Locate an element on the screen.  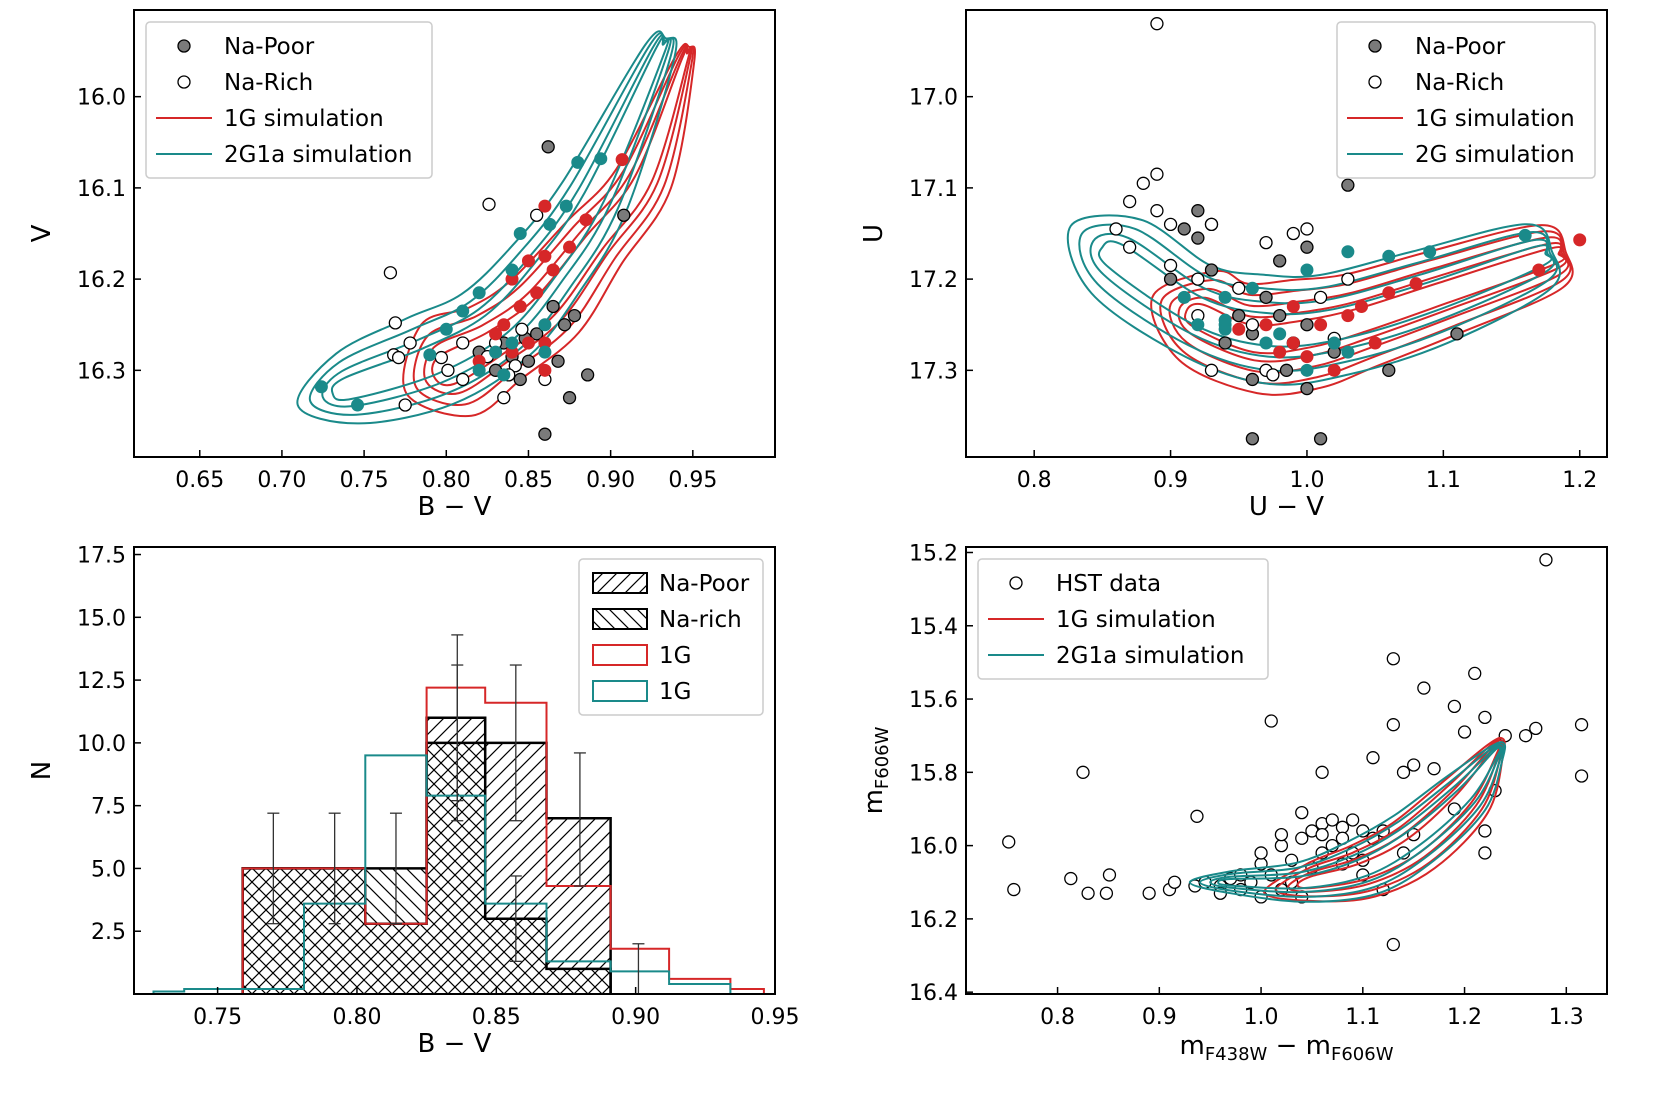
legend-box is located at coordinates (289, 100).